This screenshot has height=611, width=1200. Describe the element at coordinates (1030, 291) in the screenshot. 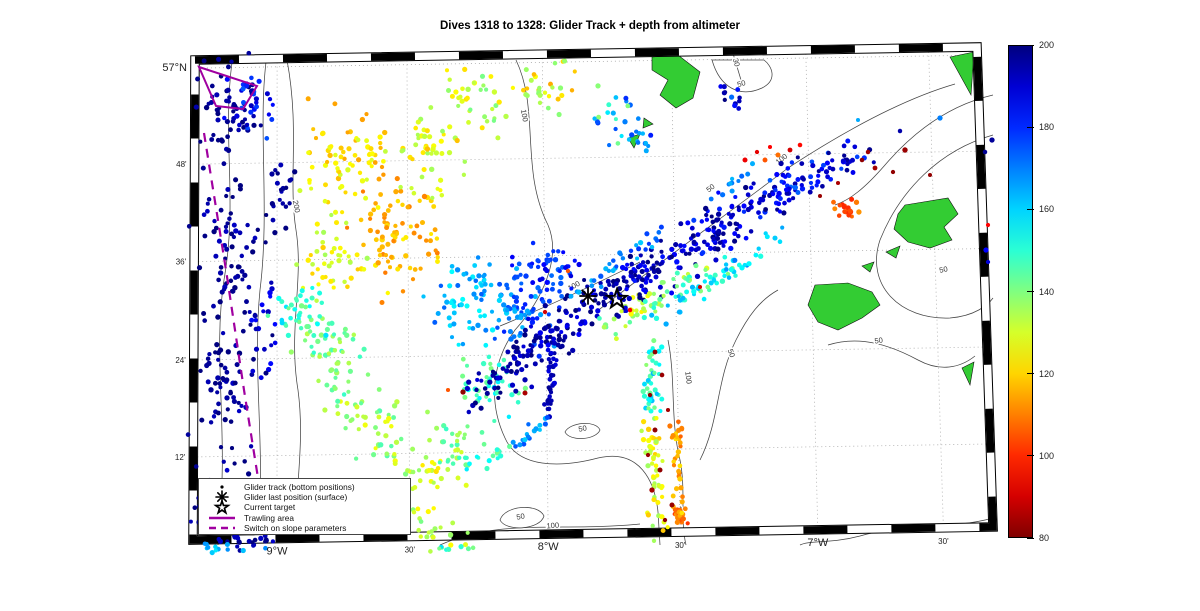

I see `colorbar-tick-mark` at that location.